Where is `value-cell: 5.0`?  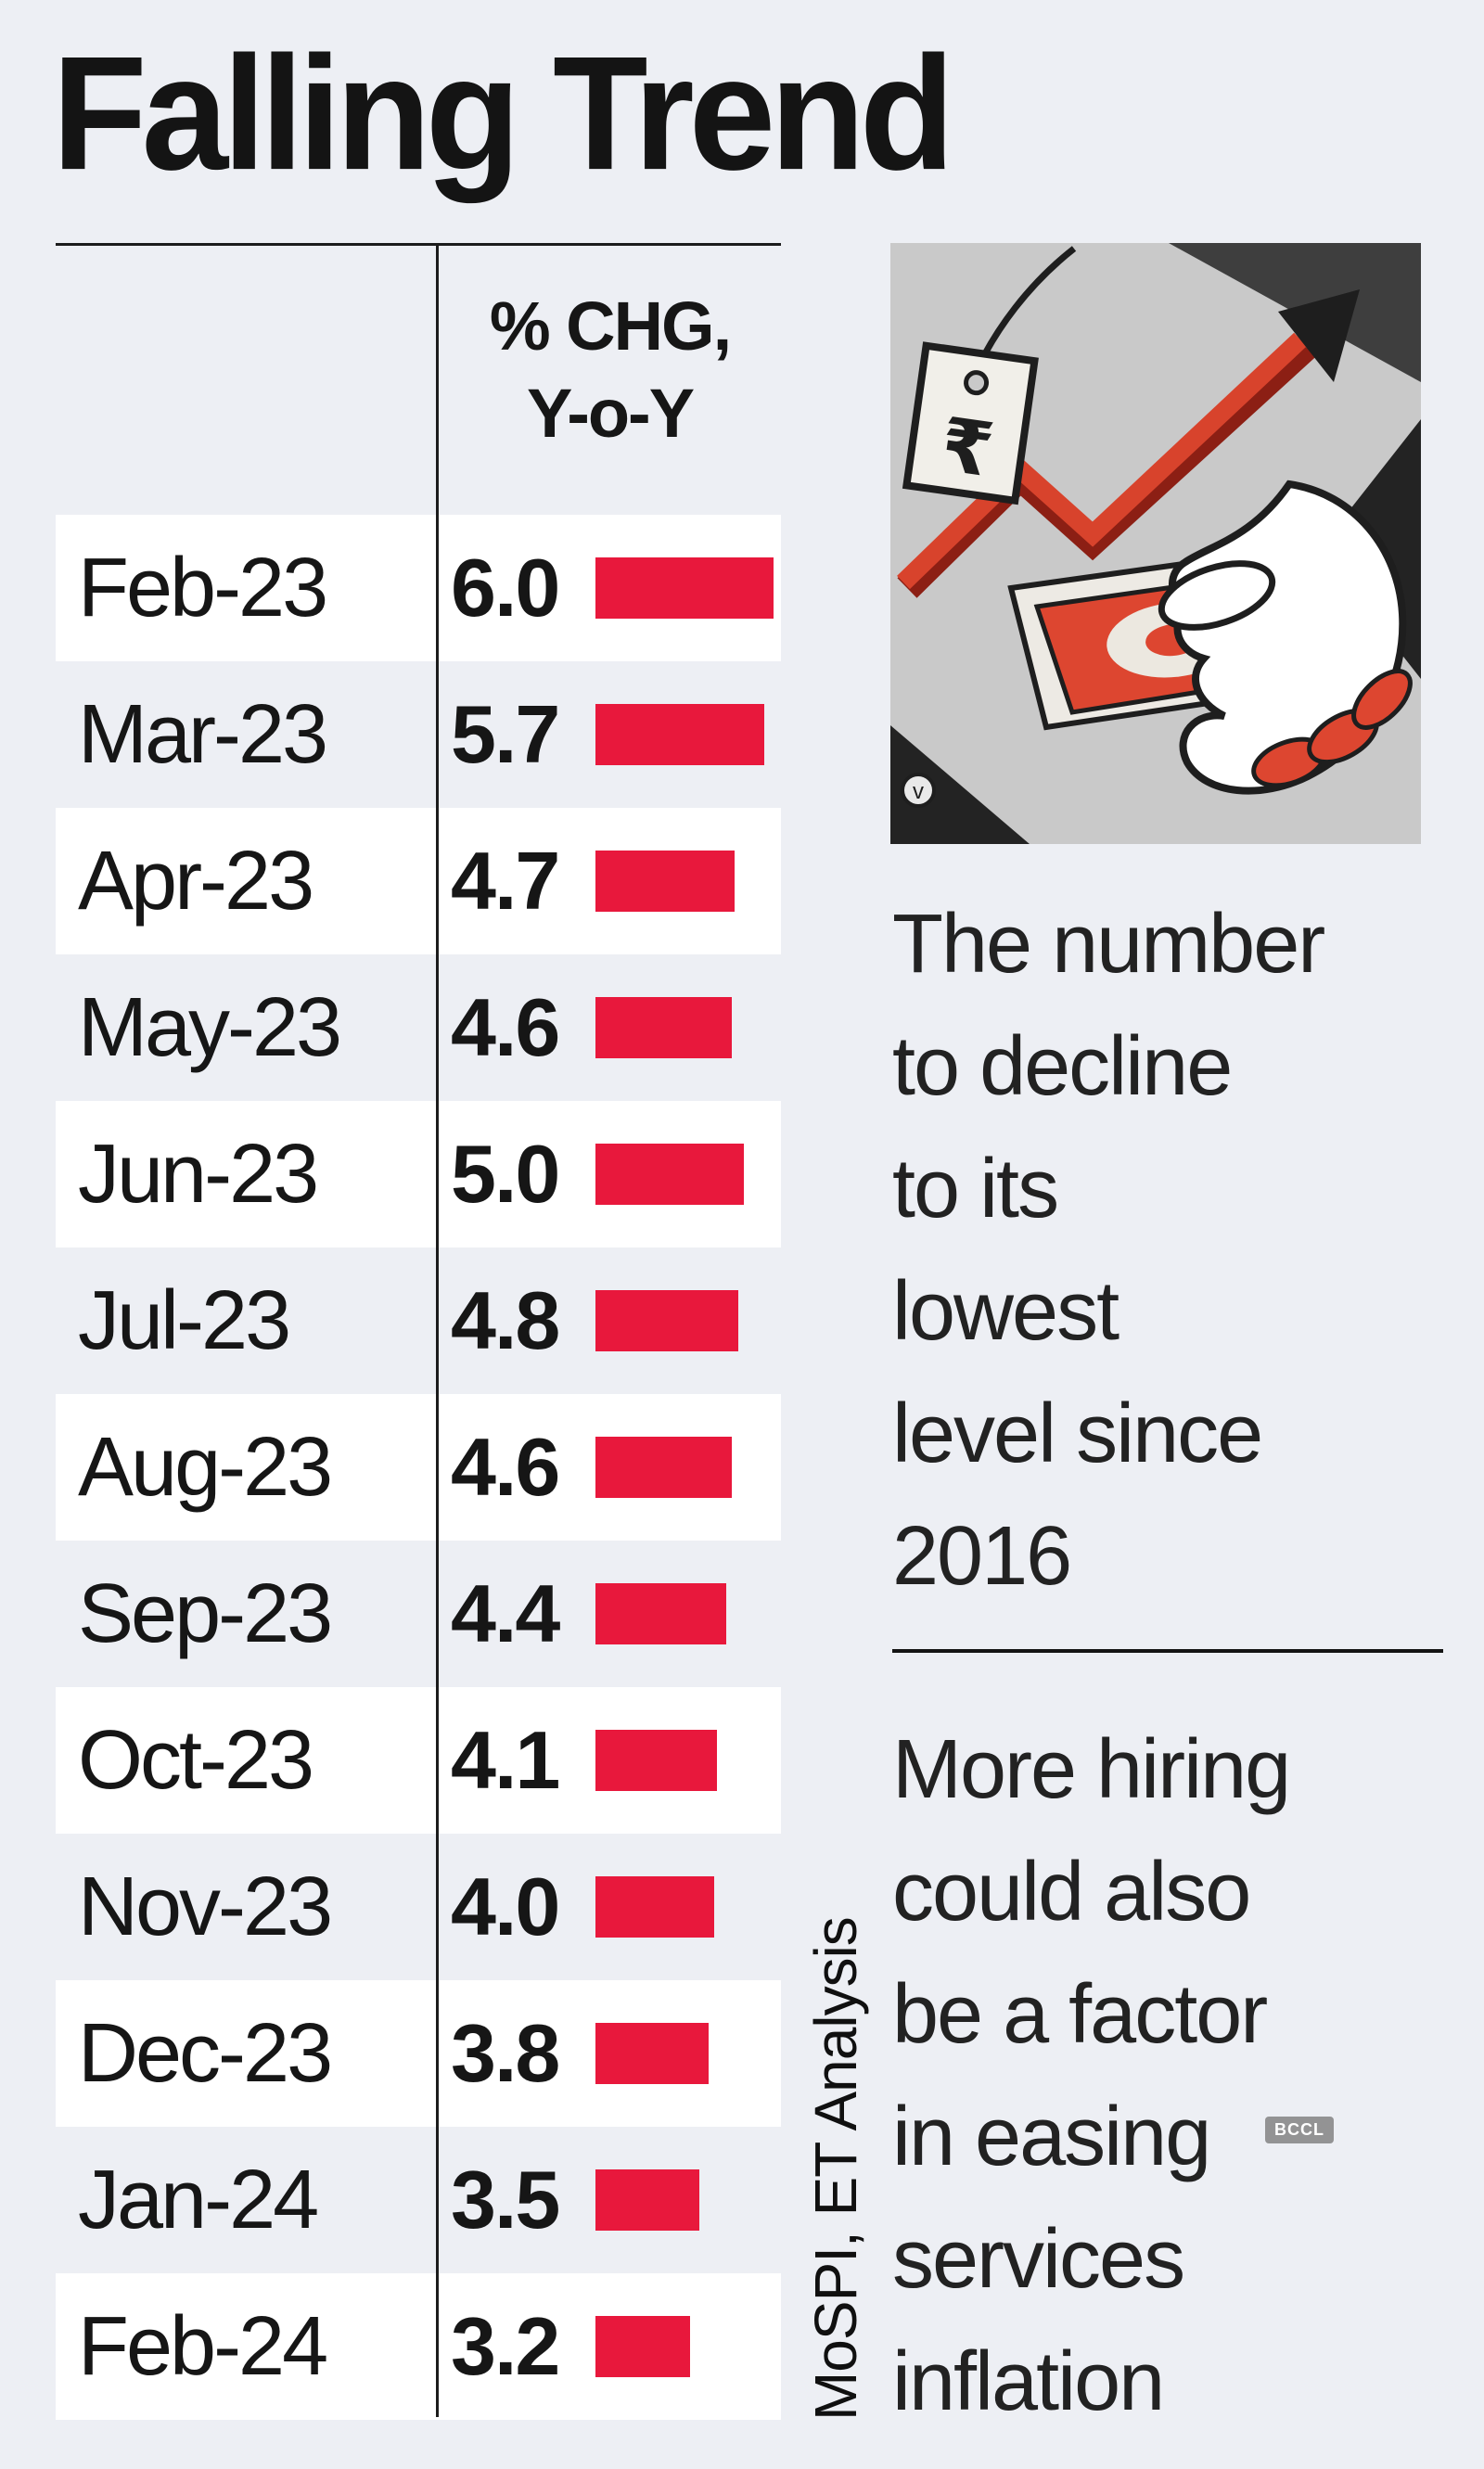
value-cell: 5.0 is located at coordinates (608, 1174).